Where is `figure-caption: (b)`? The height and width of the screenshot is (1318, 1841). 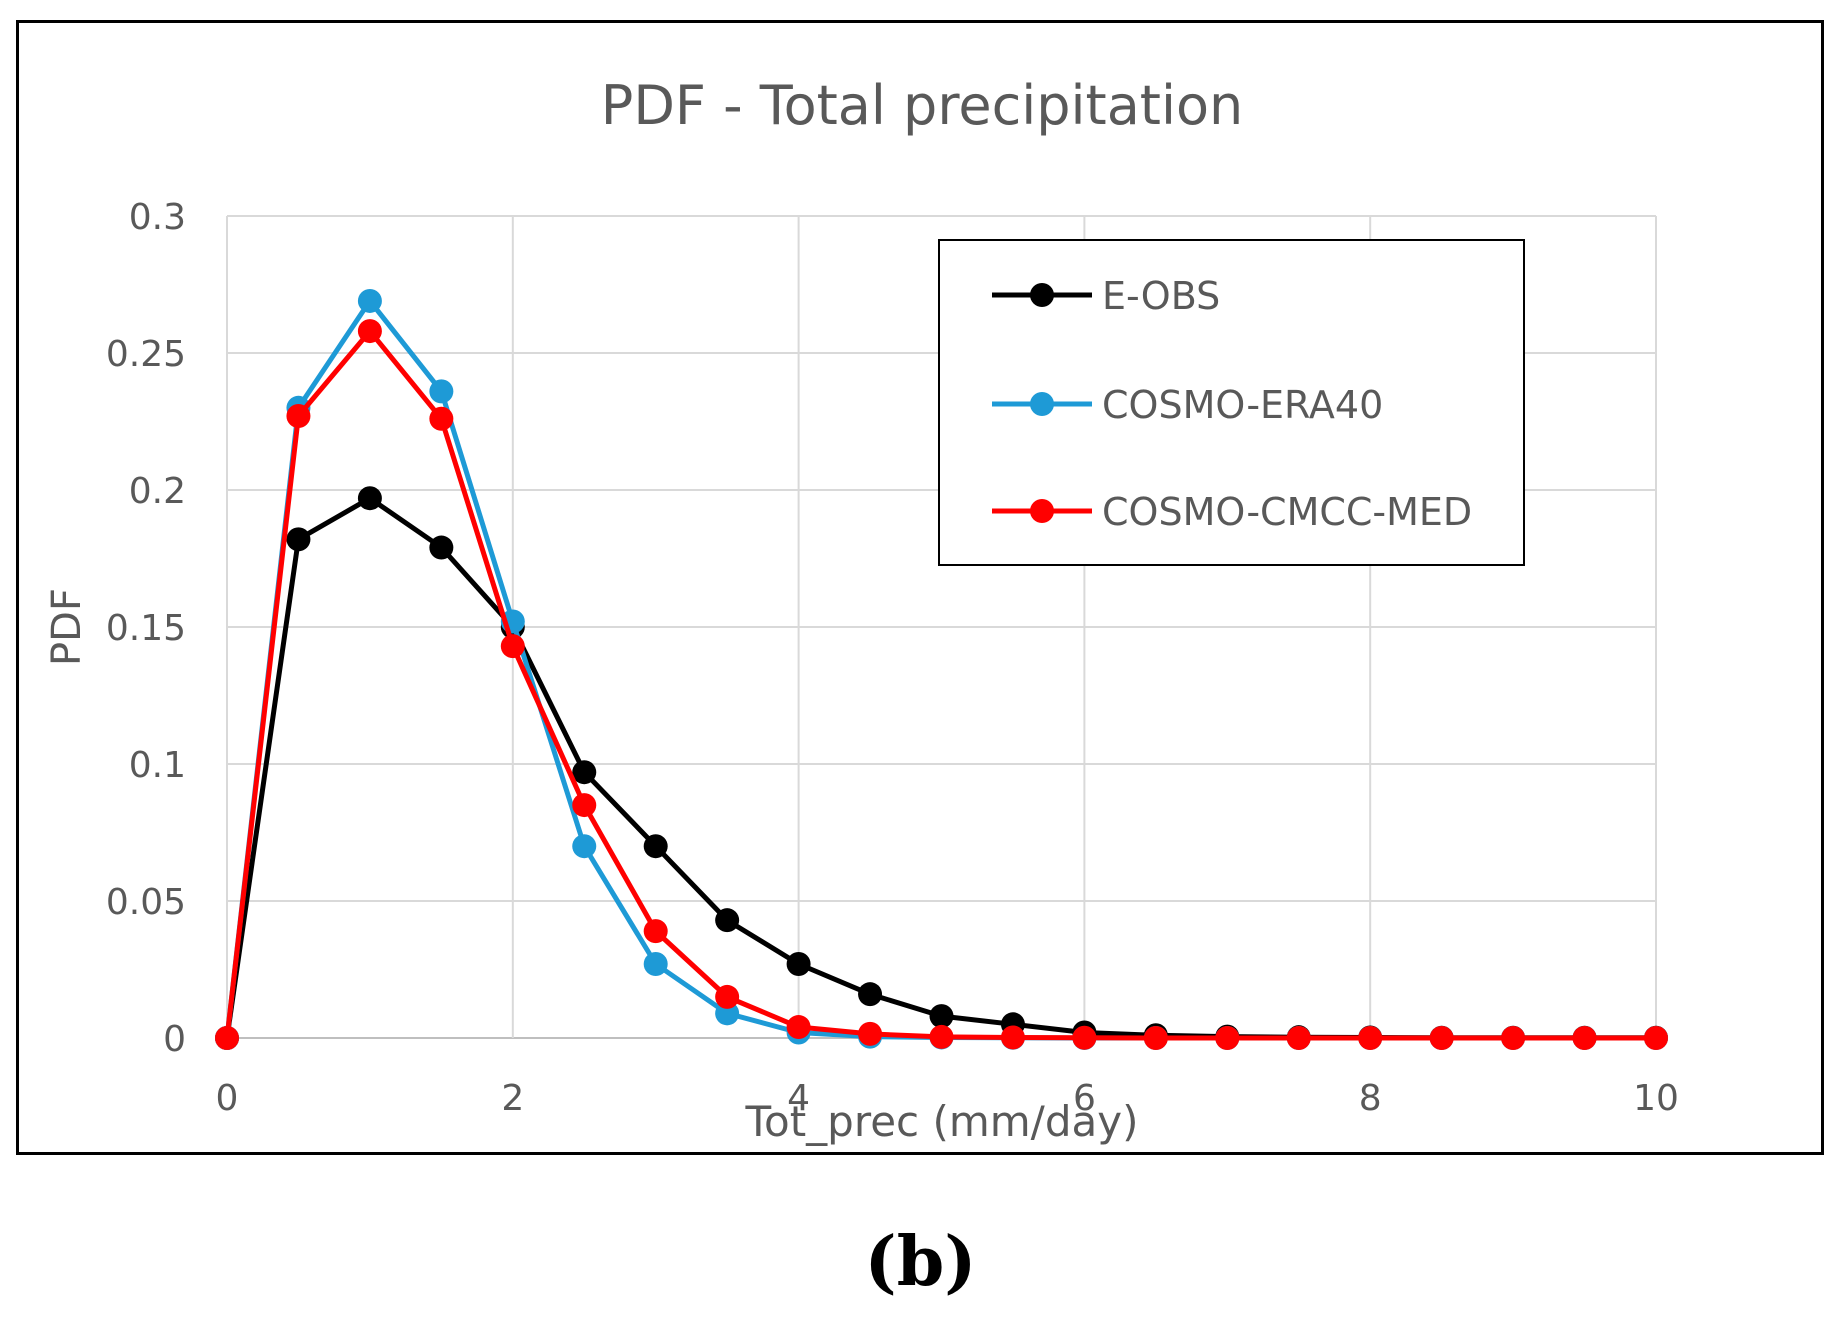 figure-caption: (b) is located at coordinates (920, 1262).